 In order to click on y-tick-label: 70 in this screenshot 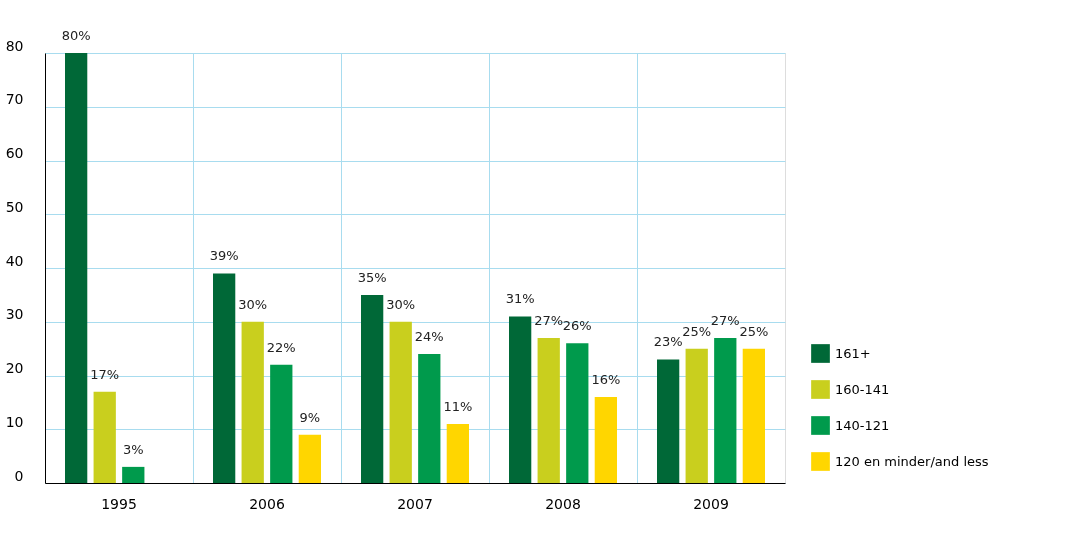, I will do `click(14, 99)`.